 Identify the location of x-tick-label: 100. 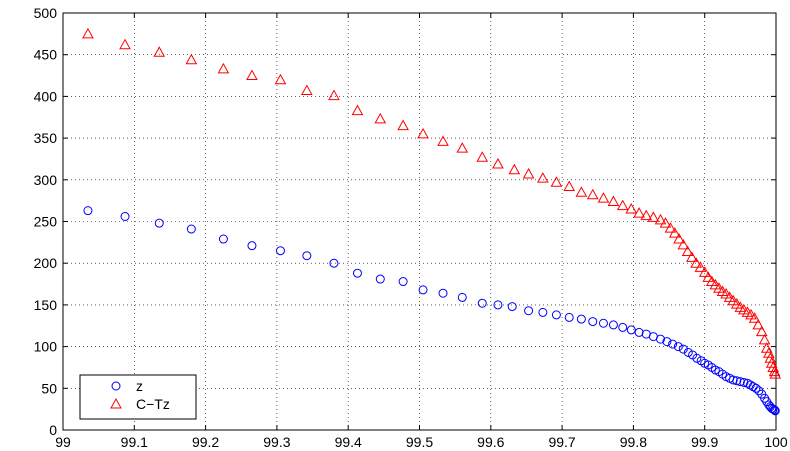
(776, 442).